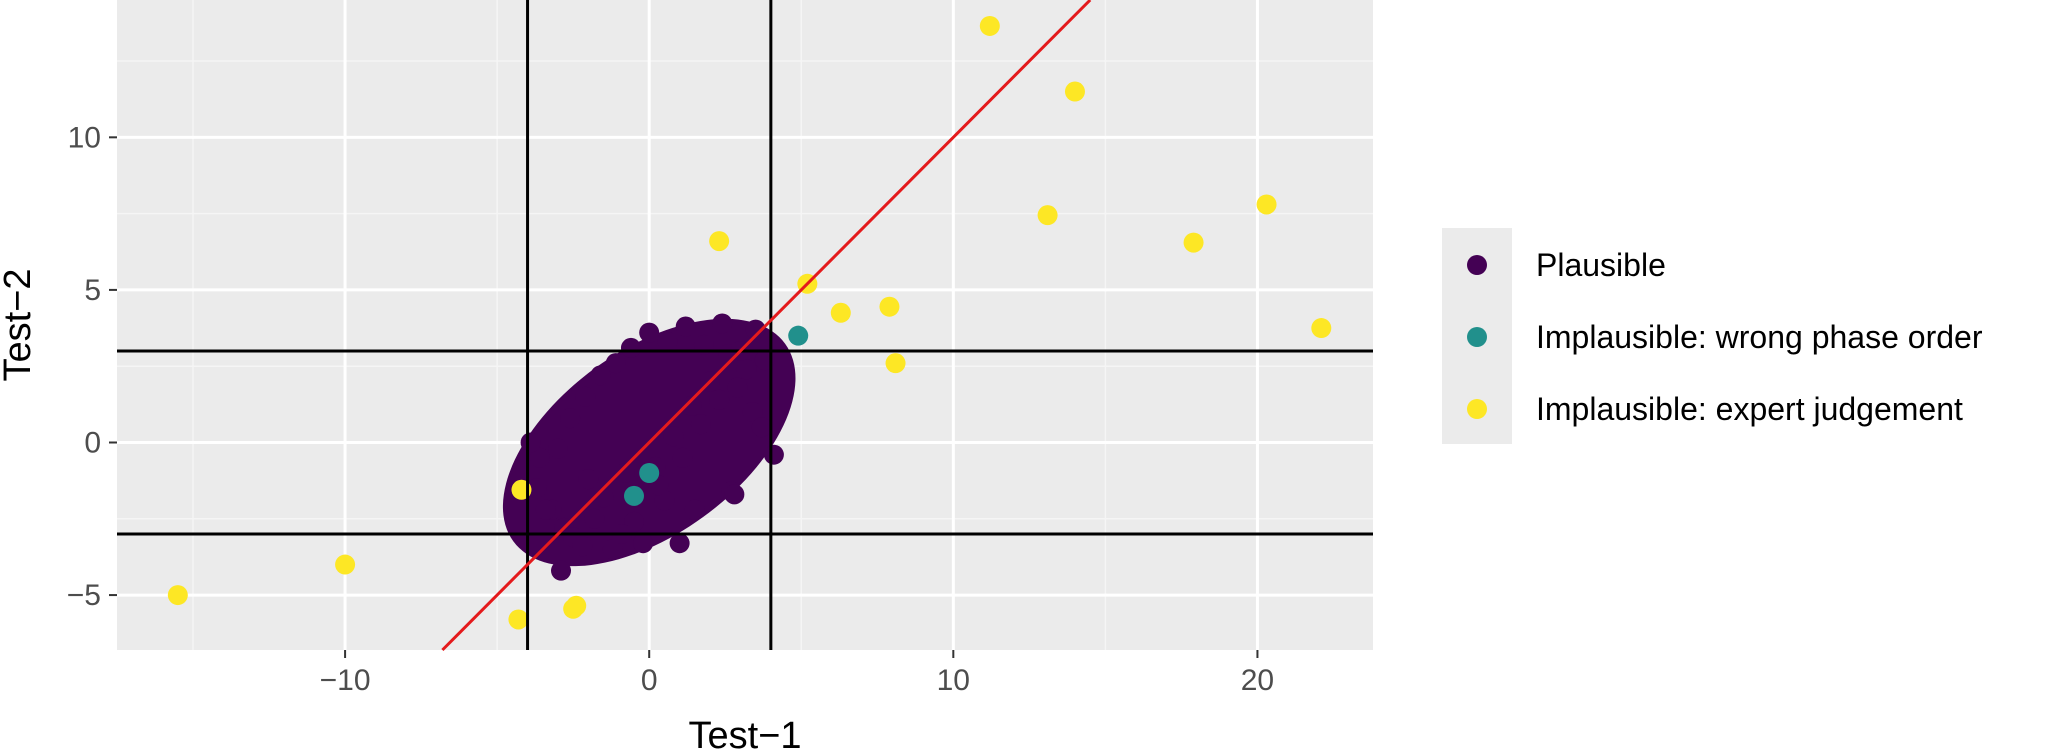  I want to click on legend-label-wrong-phase-order: Implausible: wrong phase order, so click(1759, 337).